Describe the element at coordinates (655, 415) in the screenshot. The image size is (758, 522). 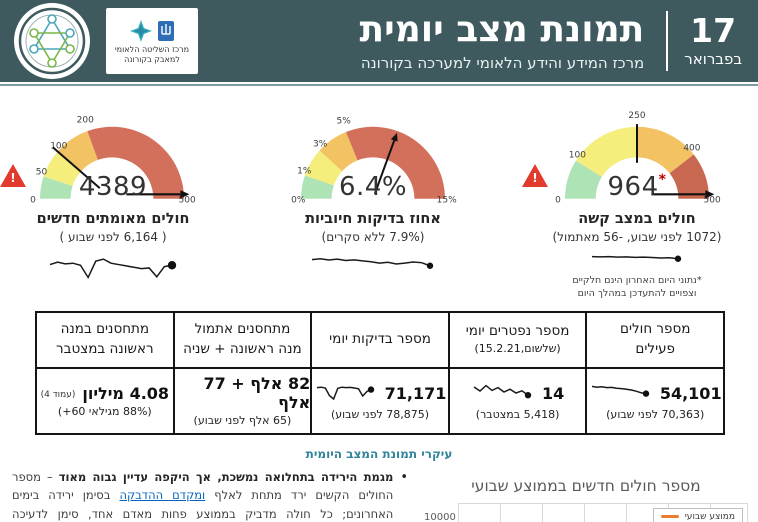
I see `active-patients-sub: (70,363 לפני שבוע)` at that location.